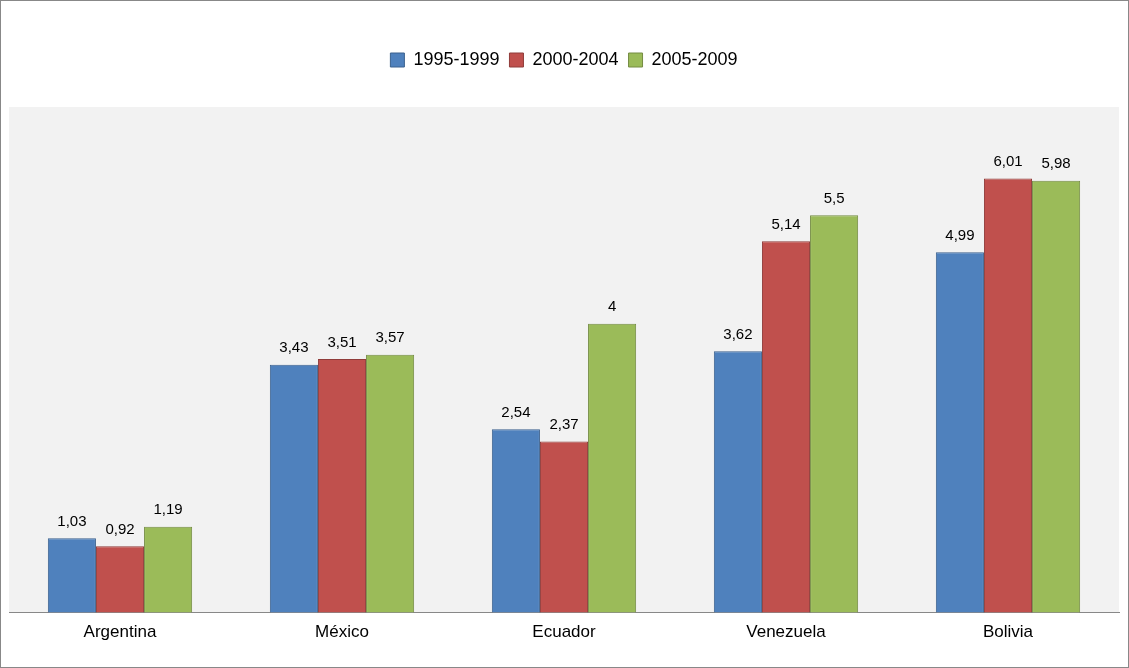 Image resolution: width=1129 pixels, height=668 pixels. Describe the element at coordinates (294, 347) in the screenshot. I see `data-label: 3,43` at that location.